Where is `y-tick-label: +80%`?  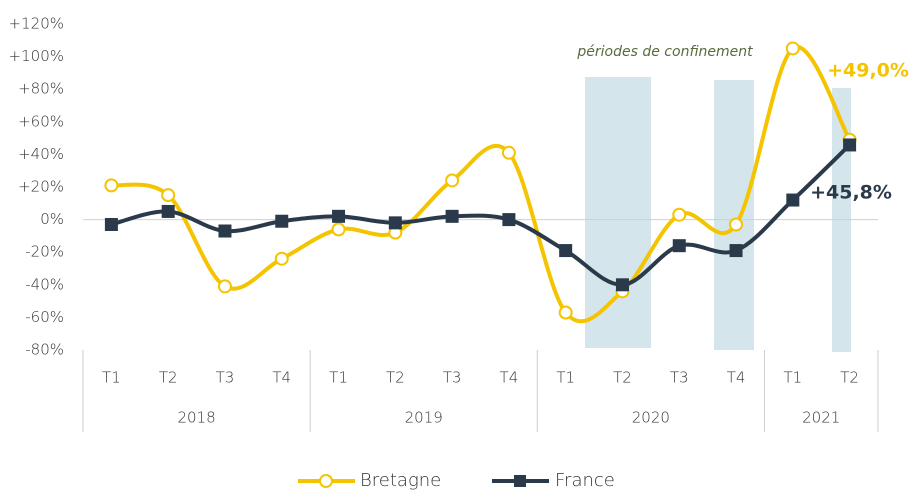
y-tick-label: +80% is located at coordinates (41, 89).